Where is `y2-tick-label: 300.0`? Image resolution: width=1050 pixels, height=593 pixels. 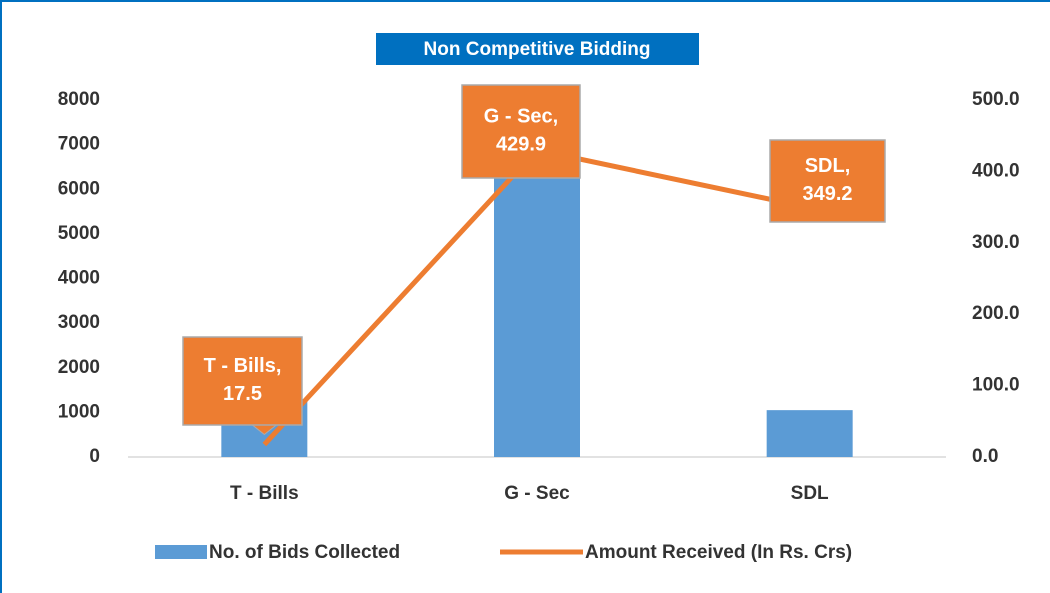
y2-tick-label: 300.0 is located at coordinates (996, 242).